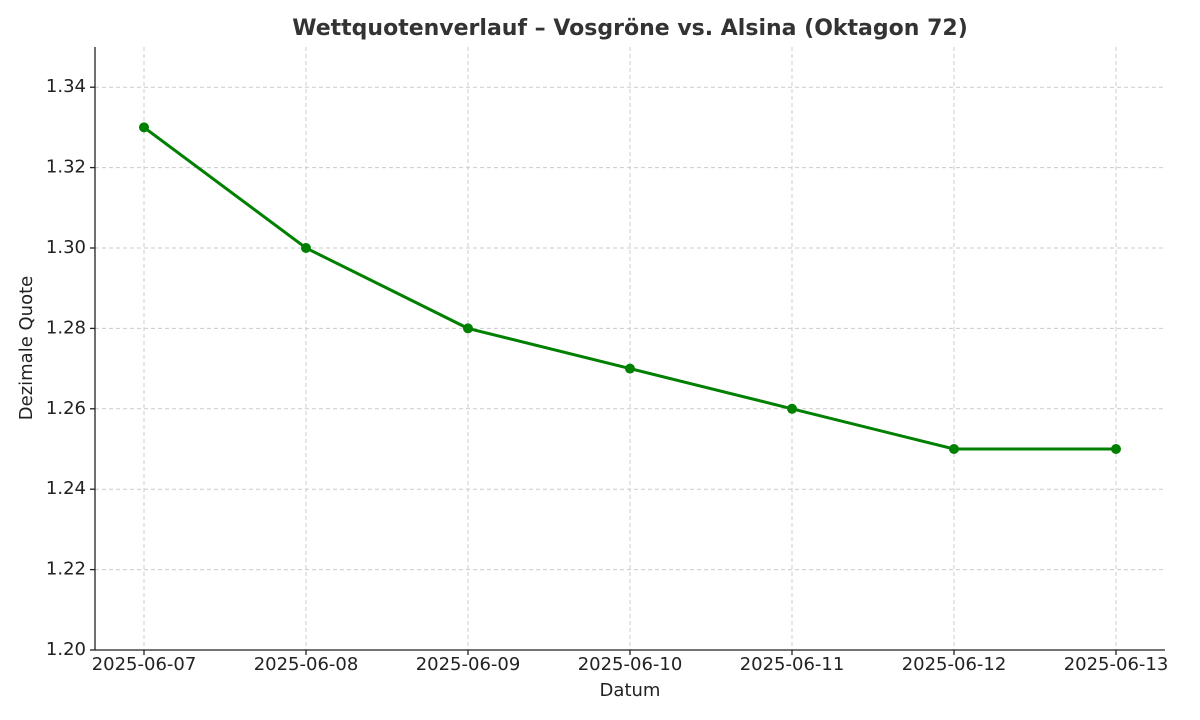 The height and width of the screenshot is (720, 1200). Describe the element at coordinates (630, 690) in the screenshot. I see `x-axis-label: Datum` at that location.